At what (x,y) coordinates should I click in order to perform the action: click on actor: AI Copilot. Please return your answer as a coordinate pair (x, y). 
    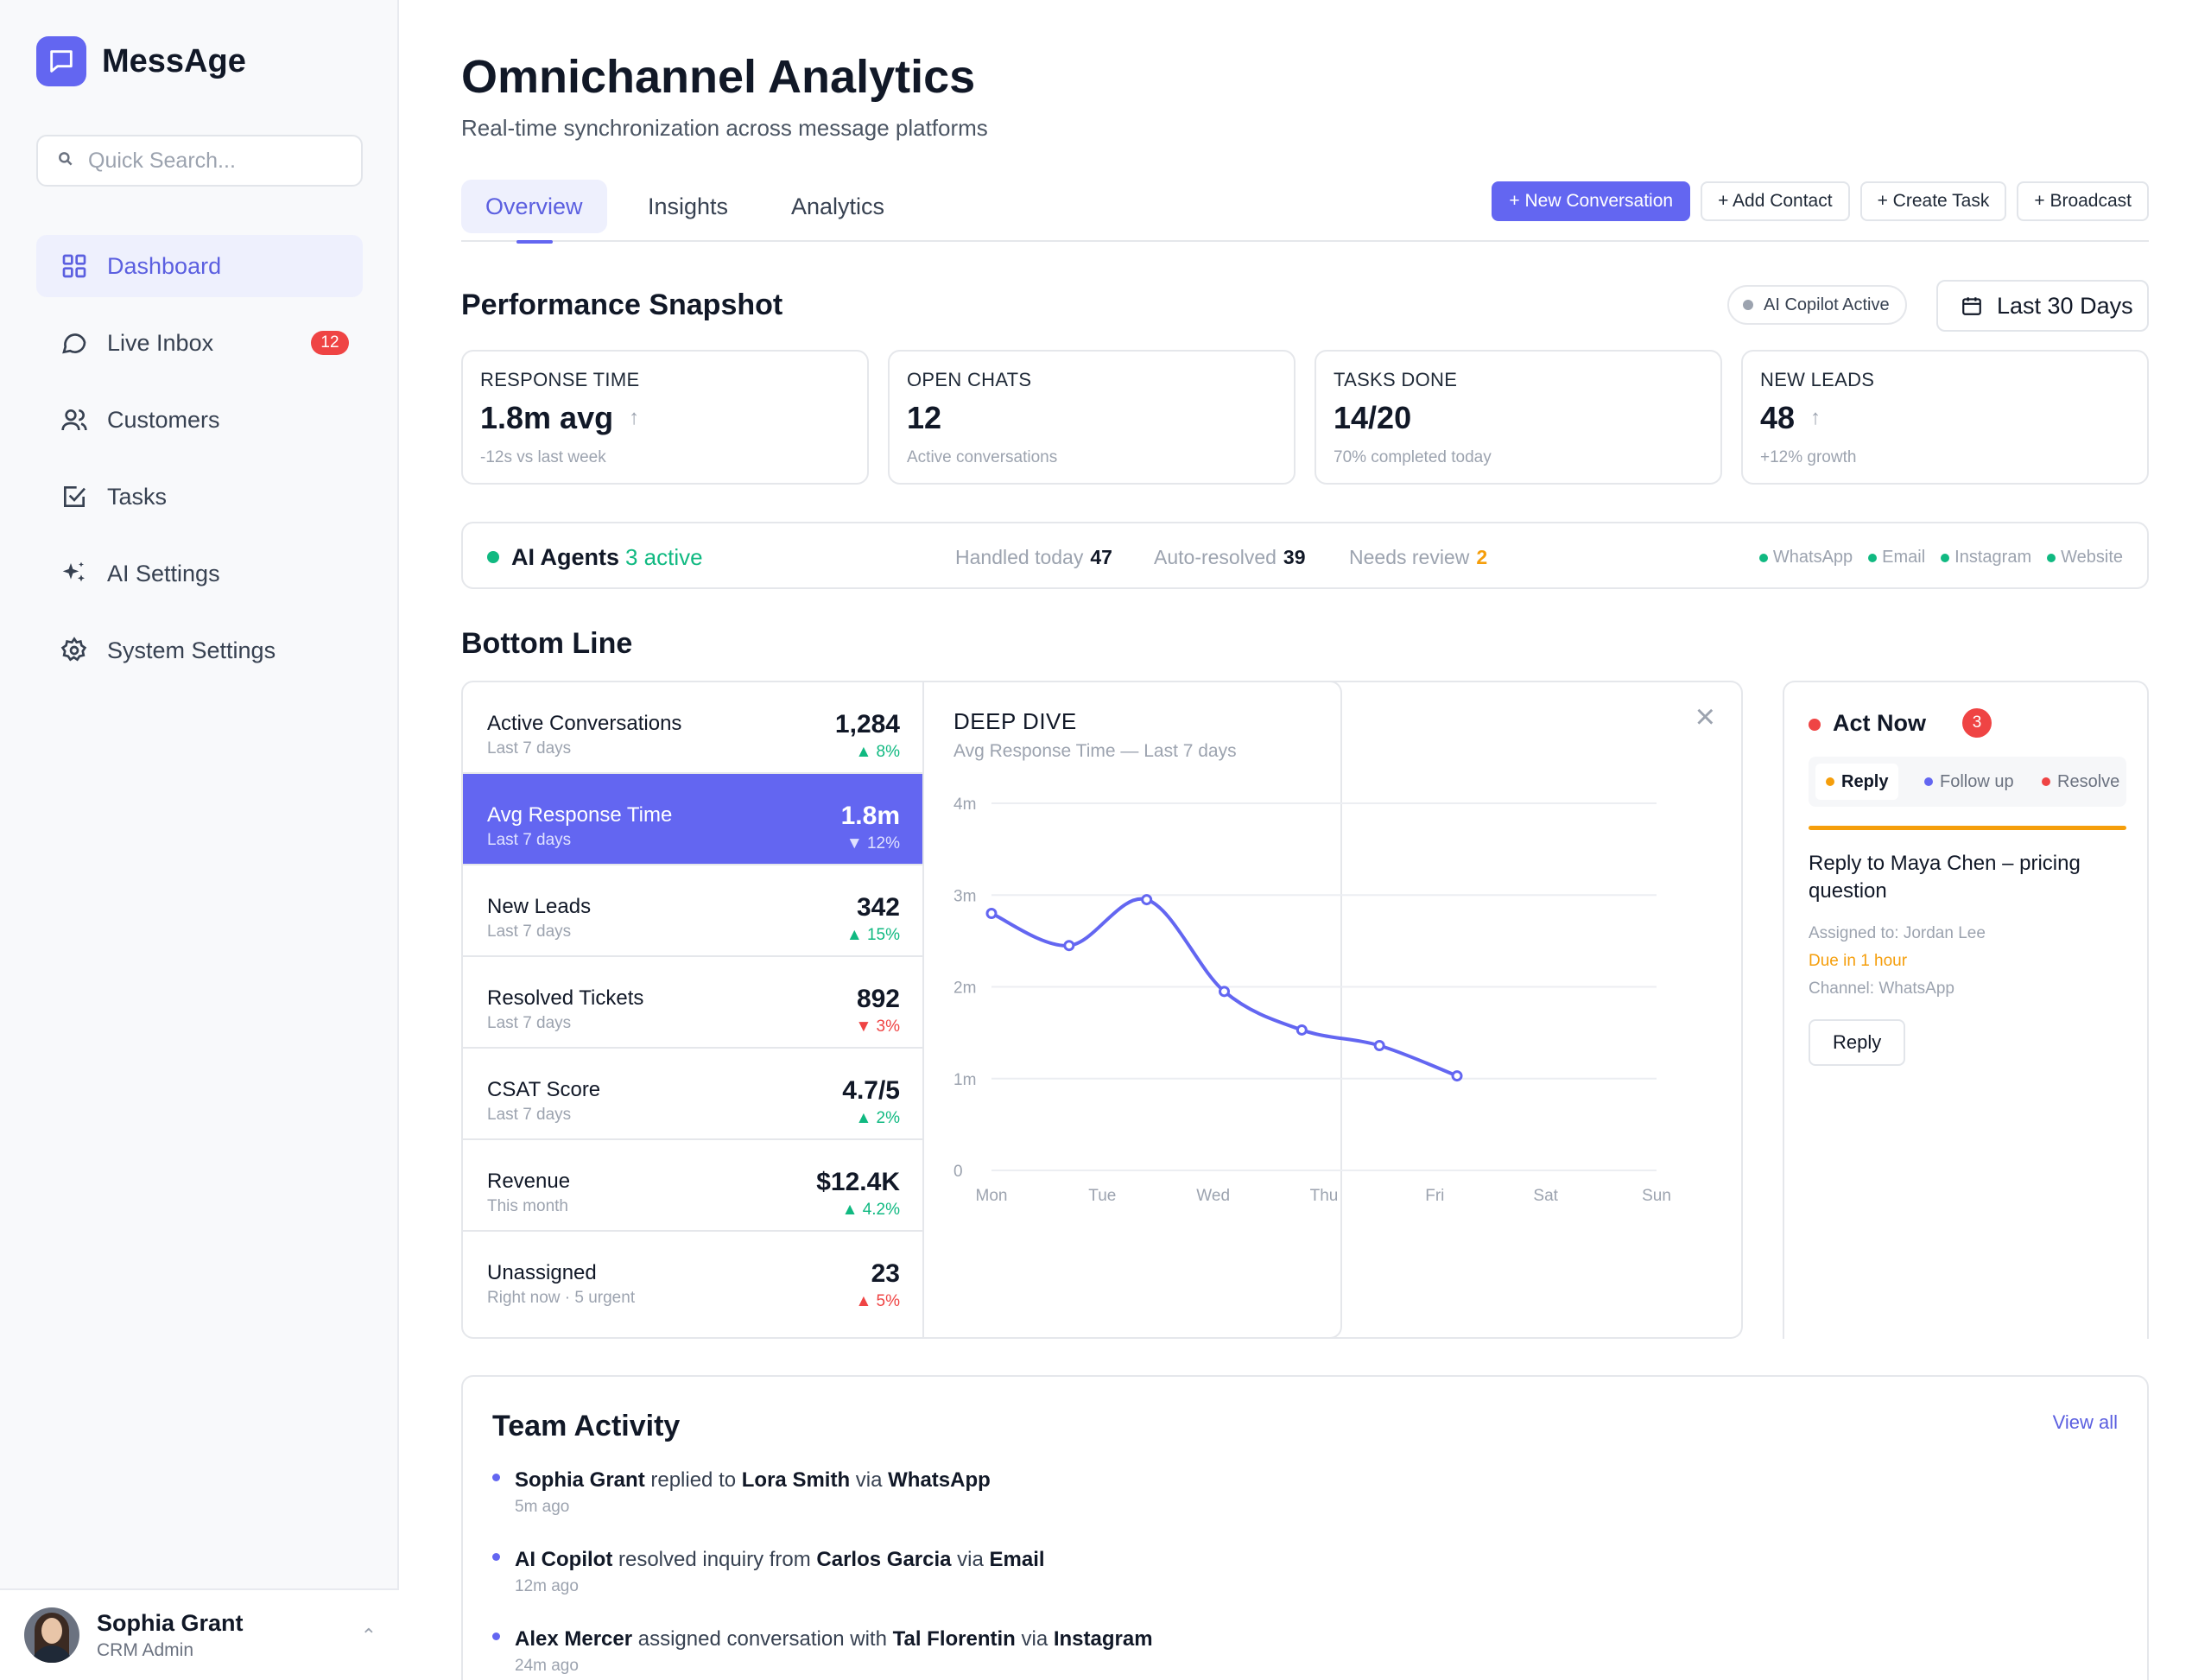
    Looking at the image, I should click on (564, 1559).